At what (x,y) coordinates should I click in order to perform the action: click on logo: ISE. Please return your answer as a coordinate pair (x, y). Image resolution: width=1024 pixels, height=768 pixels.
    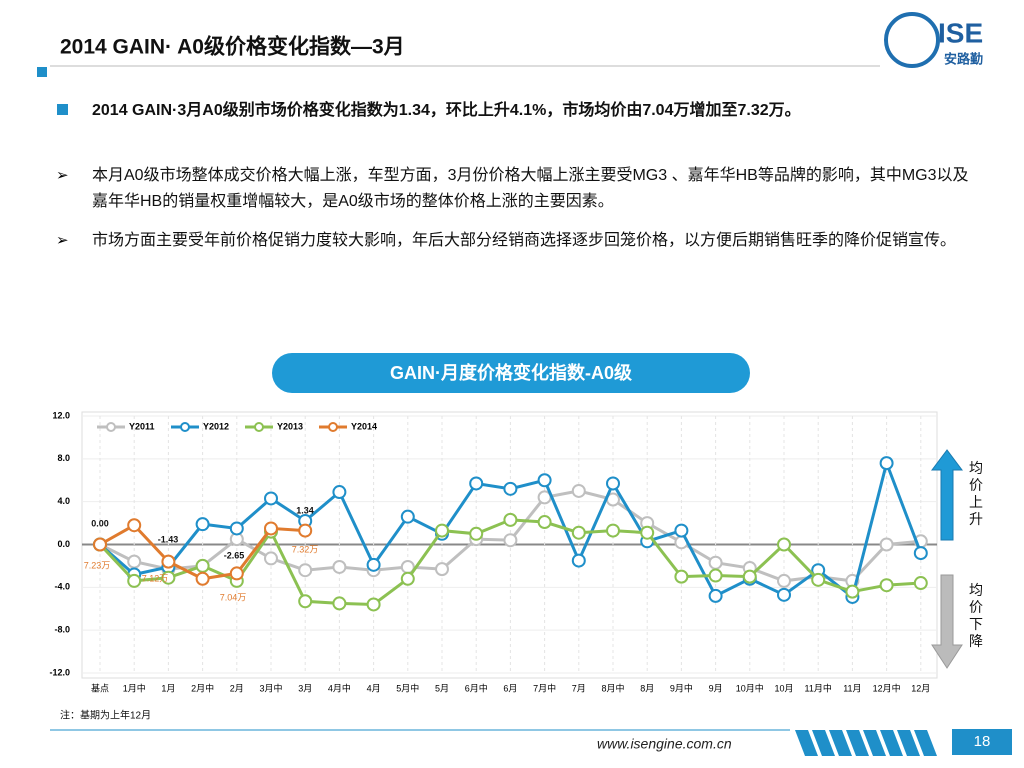
    Looking at the image, I should click on (960, 32).